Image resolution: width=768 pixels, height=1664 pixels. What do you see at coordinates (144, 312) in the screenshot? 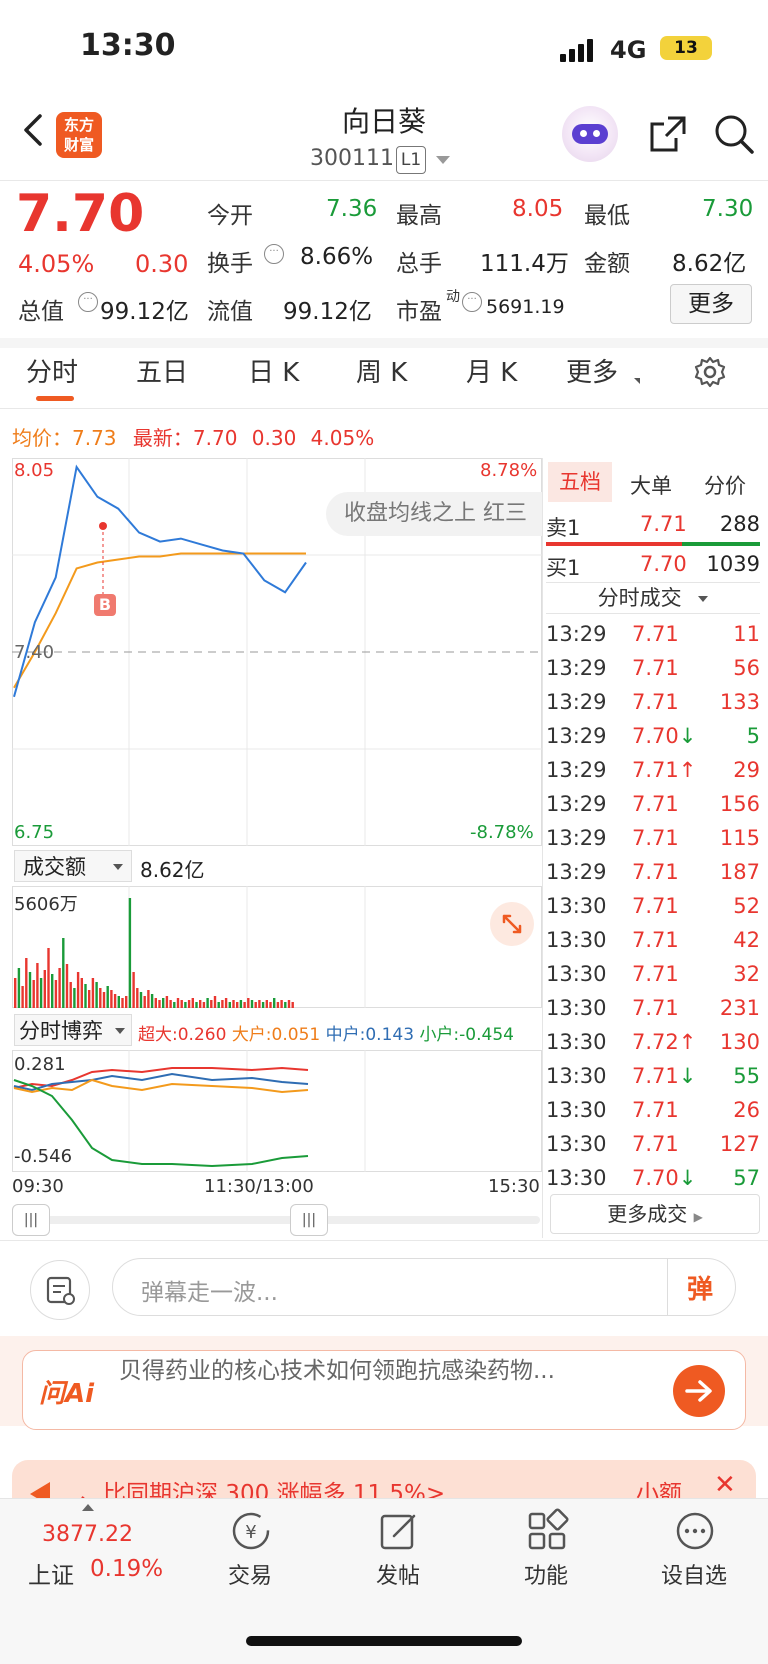
I see `mcap-value: 99.12亿` at bounding box center [144, 312].